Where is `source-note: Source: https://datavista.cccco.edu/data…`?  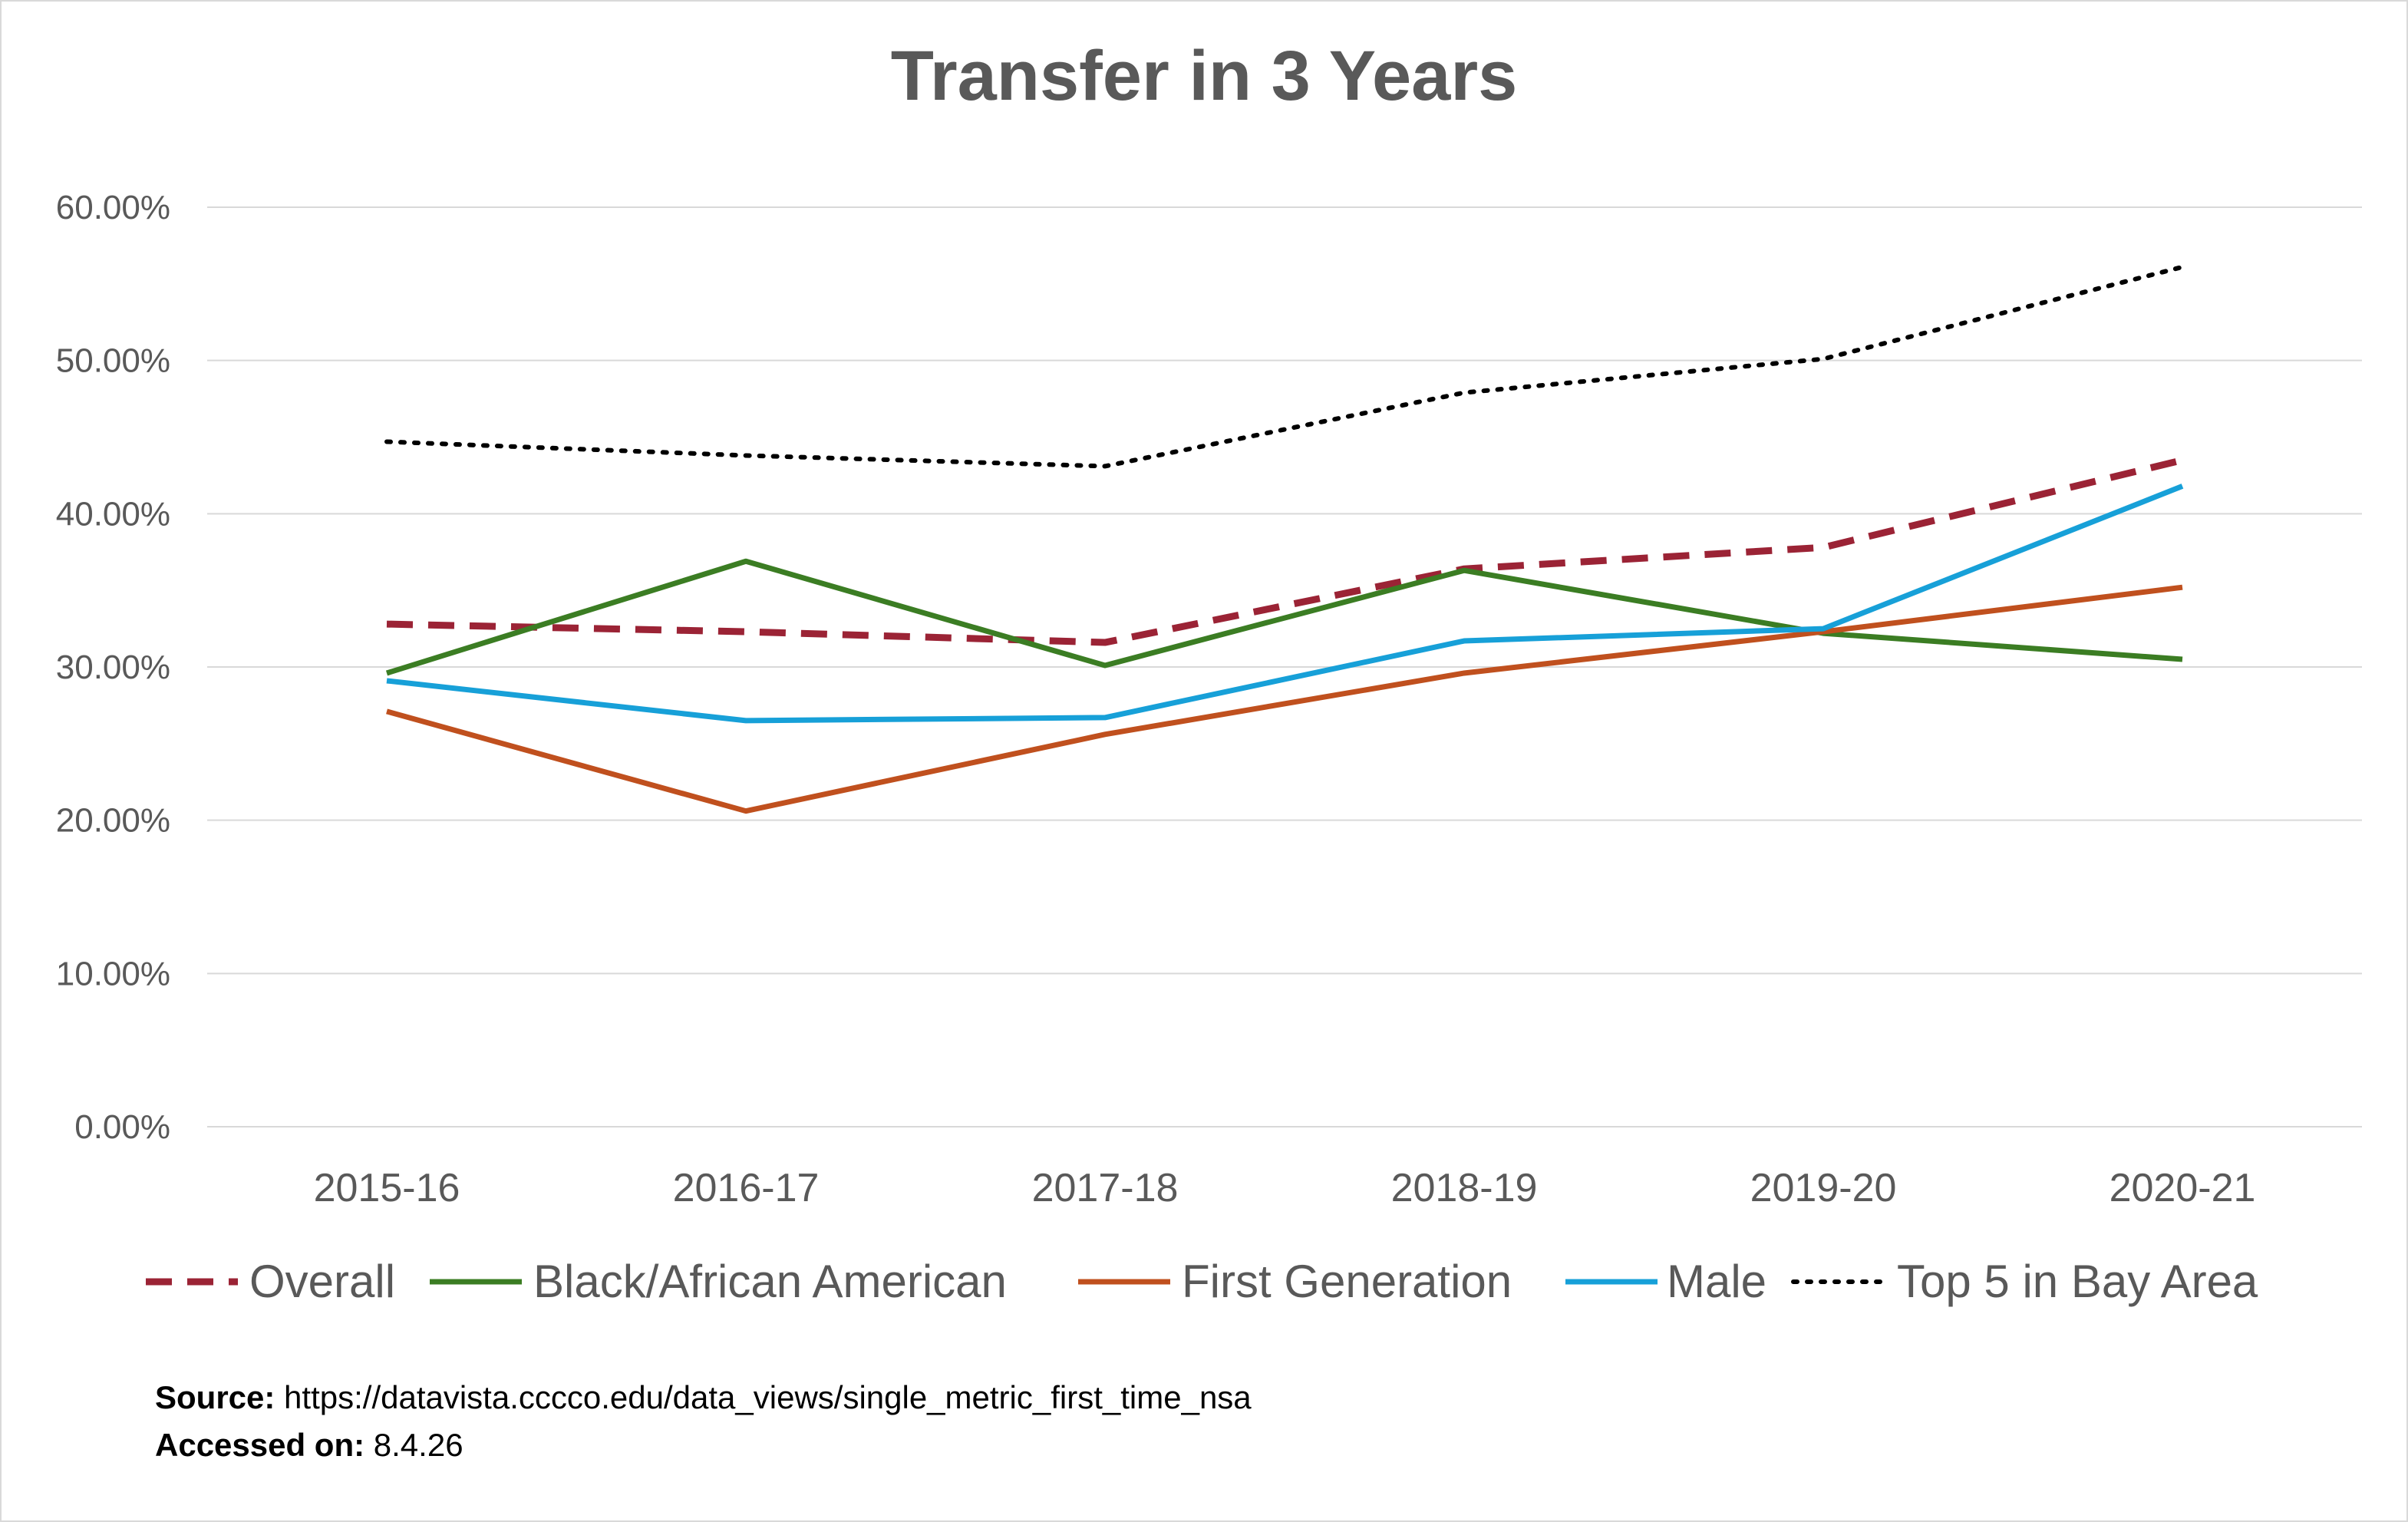 source-note: Source: https://datavista.cccco.edu/data… is located at coordinates (703, 1421).